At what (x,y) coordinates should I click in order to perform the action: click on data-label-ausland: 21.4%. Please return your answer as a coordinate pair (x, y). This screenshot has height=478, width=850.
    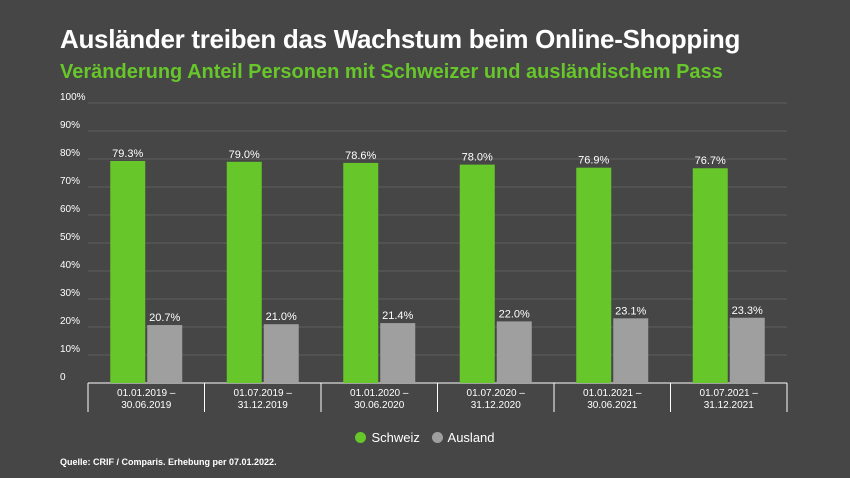
    Looking at the image, I should click on (397, 316).